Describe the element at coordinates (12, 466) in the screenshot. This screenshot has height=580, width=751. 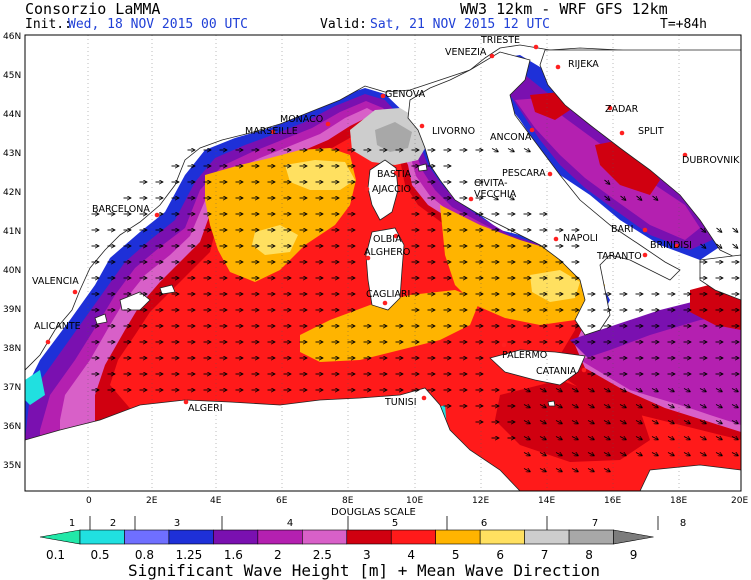
I see `lat-label: 35N` at that location.